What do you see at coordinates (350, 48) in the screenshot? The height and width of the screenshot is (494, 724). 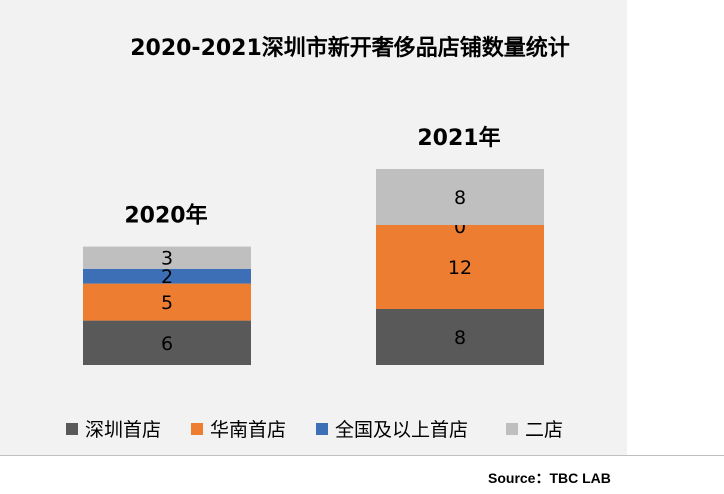 I see `chart-title: 2020-2021深圳市新开奢侈品店铺数量统计` at bounding box center [350, 48].